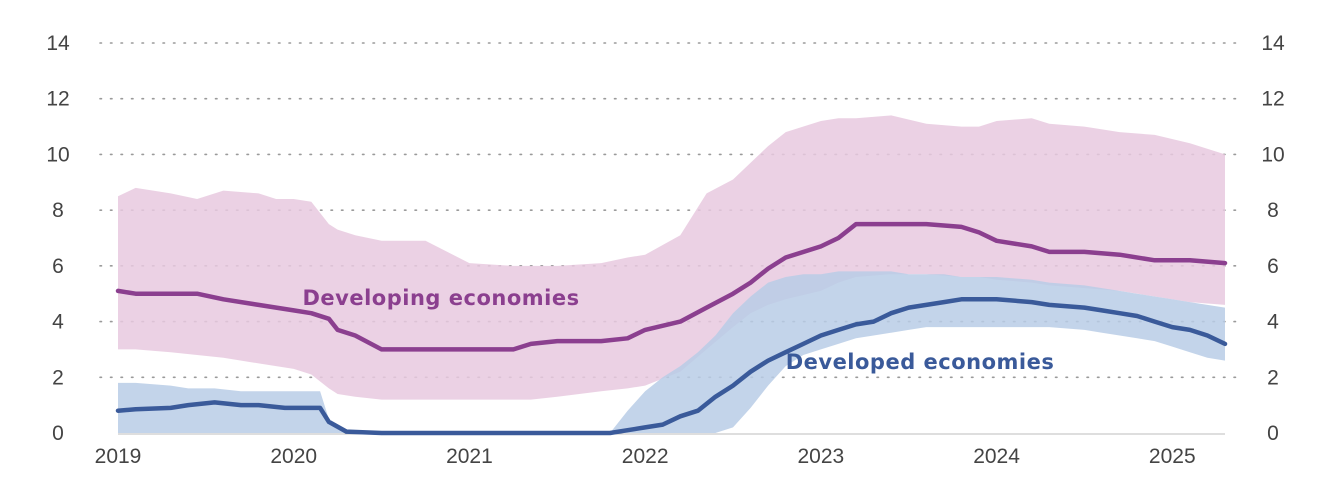 The width and height of the screenshot is (1331, 492). Describe the element at coordinates (645, 456) in the screenshot. I see `x-tick-2022: 2022` at that location.